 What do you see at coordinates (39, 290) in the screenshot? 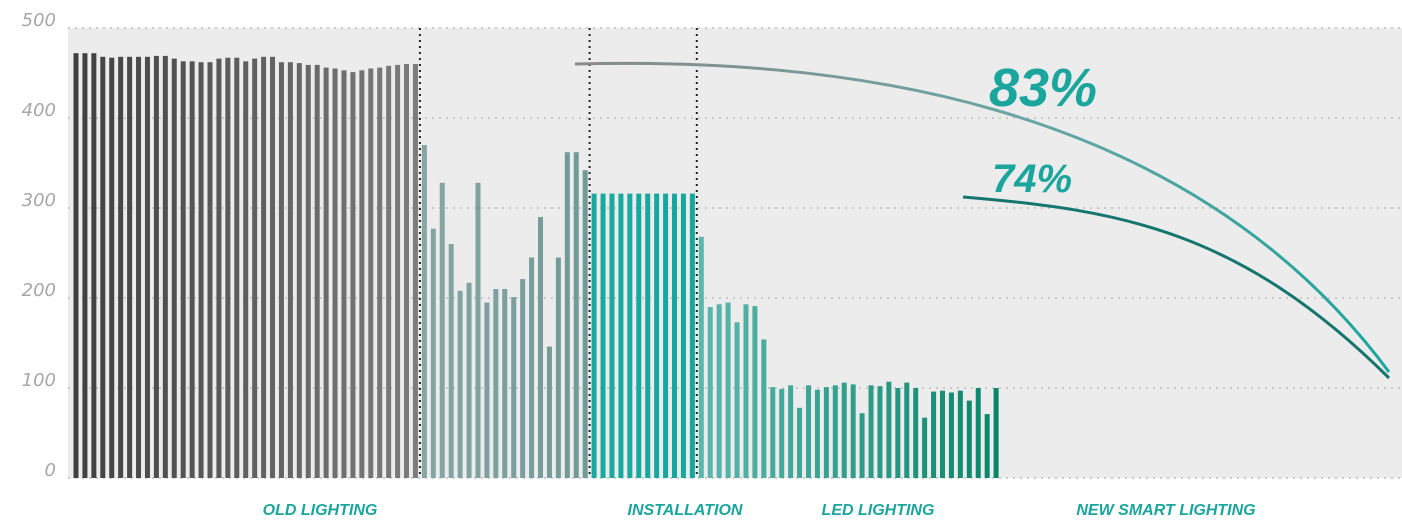
I see `y-tick-label: 200` at bounding box center [39, 290].